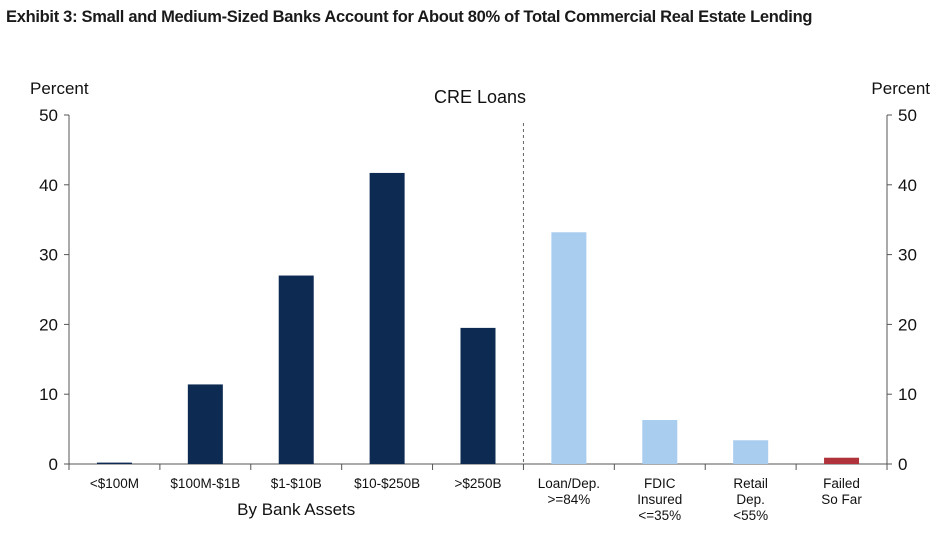 The image size is (952, 550). What do you see at coordinates (48, 324) in the screenshot?
I see `y-tick-label-left: 20` at bounding box center [48, 324].